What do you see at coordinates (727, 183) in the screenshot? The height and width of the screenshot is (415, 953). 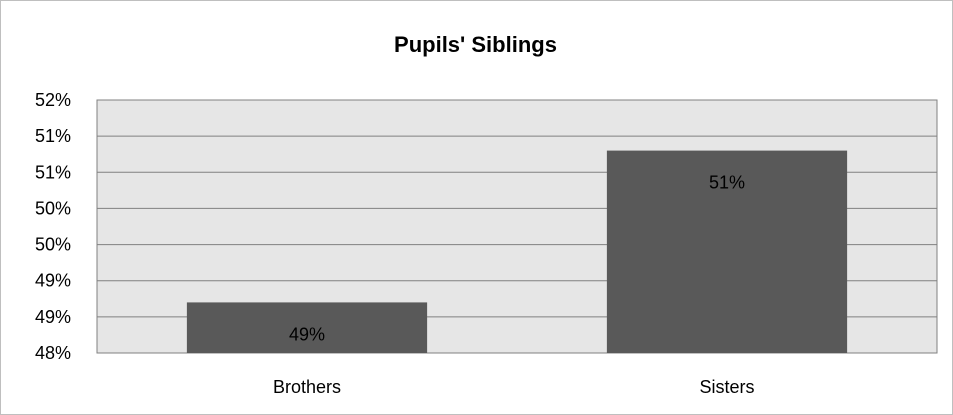 I see `data-label-sisters: 51%` at bounding box center [727, 183].